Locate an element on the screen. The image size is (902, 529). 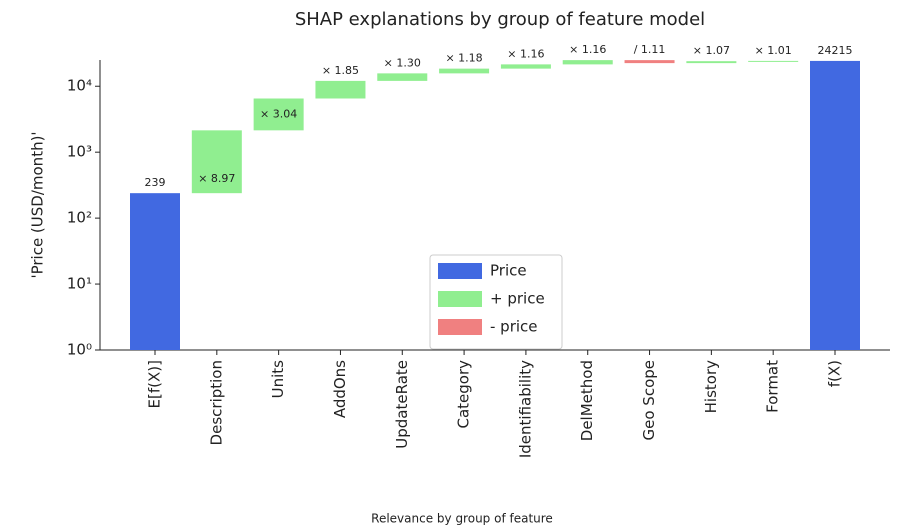
x-tick-label: History is located at coordinates (711, 386).